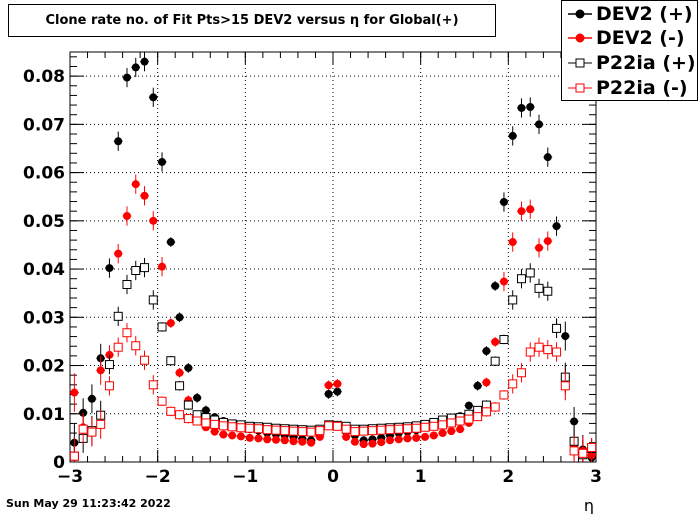 This screenshot has height=514, width=700. I want to click on legend: DEV2 (+) DEV2 (-) P22ia (+) P22ia (-), so click(629, 50).